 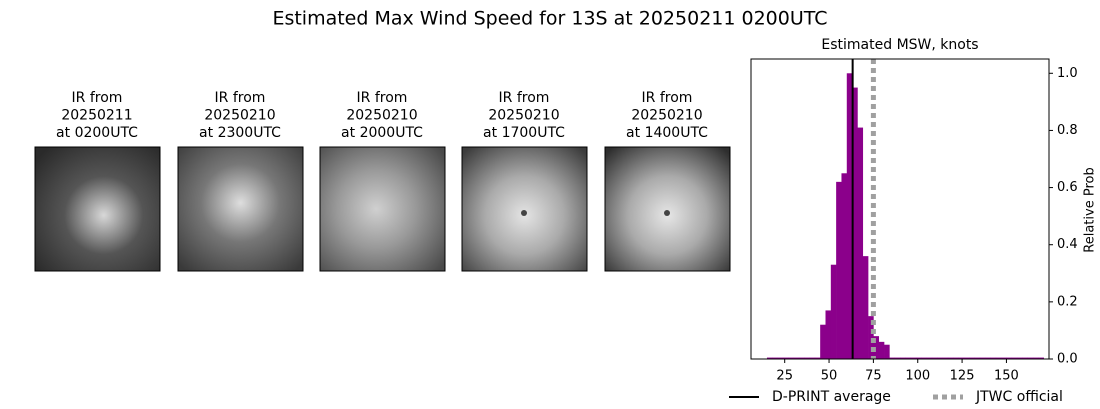 What do you see at coordinates (962, 376) in the screenshot?
I see `x-tick-label: 125` at bounding box center [962, 376].